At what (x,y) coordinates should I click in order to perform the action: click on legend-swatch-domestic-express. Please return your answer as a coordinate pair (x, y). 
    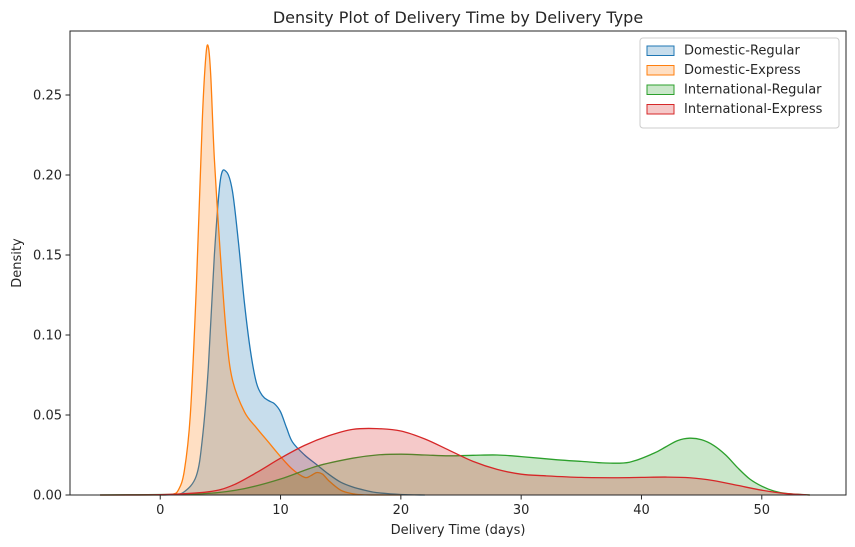
    Looking at the image, I should click on (660, 70).